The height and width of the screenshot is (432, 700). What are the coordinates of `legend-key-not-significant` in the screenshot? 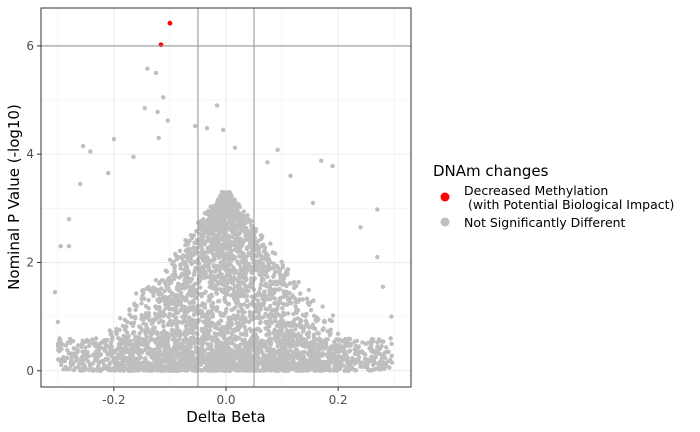 It's located at (445, 222).